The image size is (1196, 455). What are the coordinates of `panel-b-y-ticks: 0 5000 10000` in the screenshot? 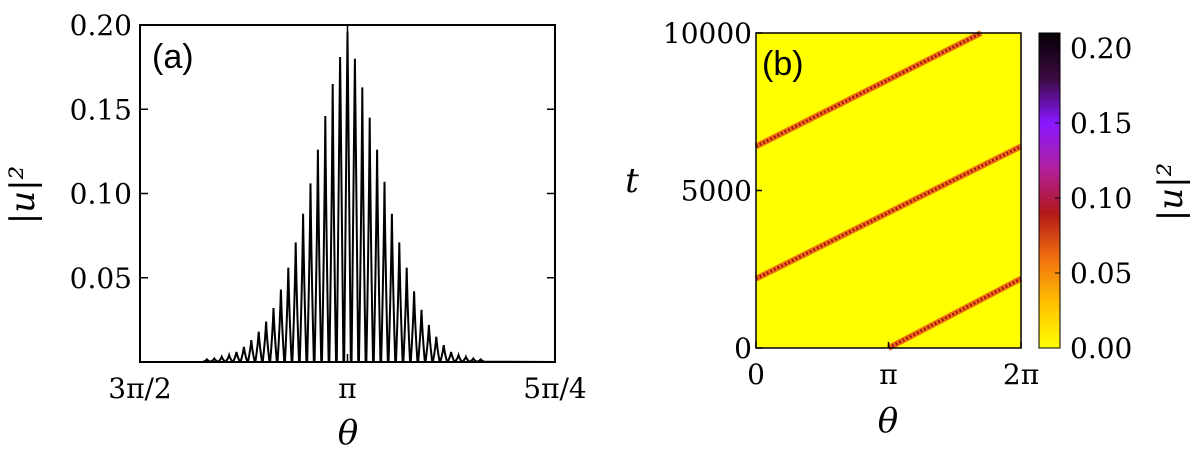 It's located at (712, 191).